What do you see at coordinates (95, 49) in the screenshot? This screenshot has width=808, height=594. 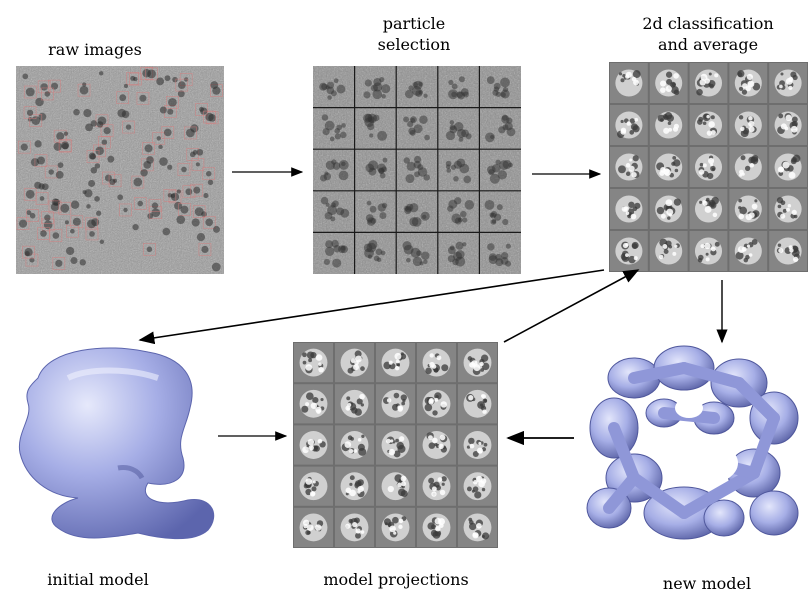 I see `label-raw-images: raw images` at bounding box center [95, 49].